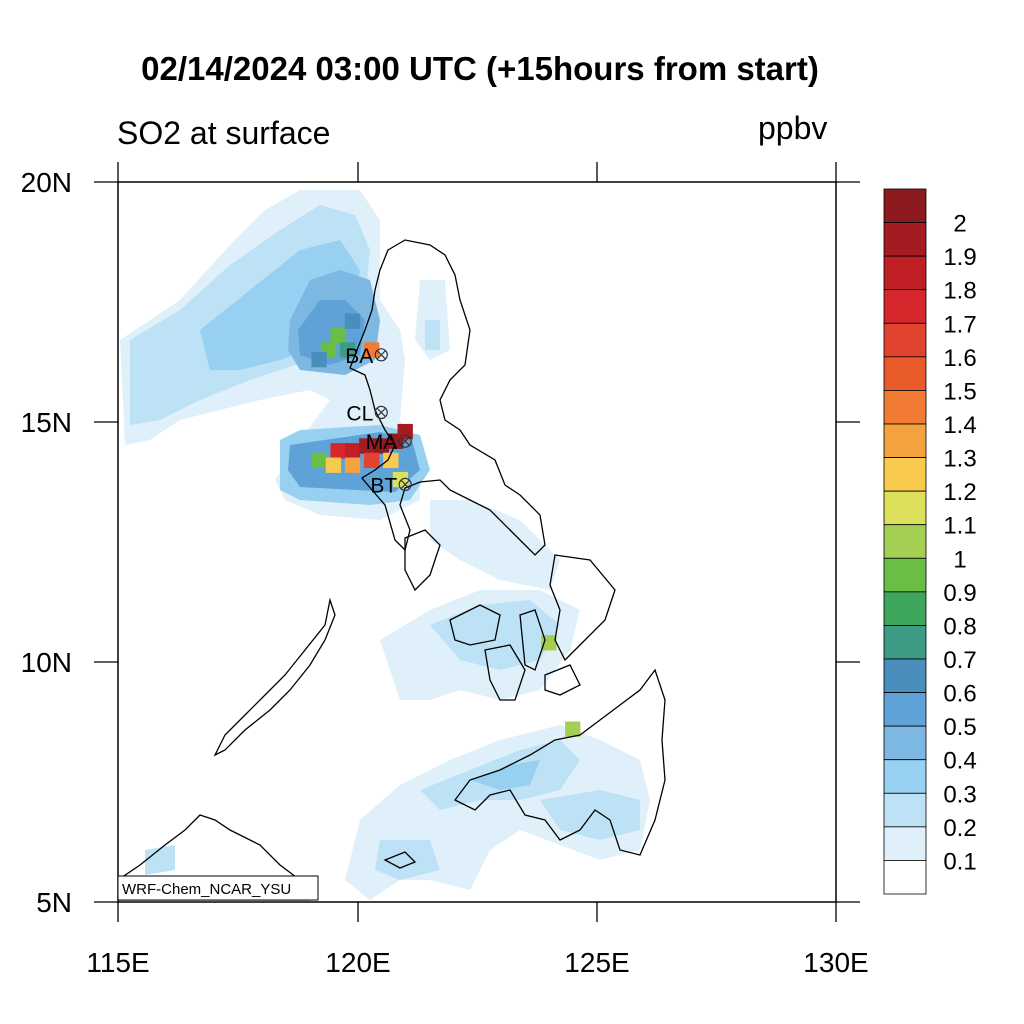  What do you see at coordinates (959, 257) in the screenshot?
I see `colorbar-label: 1.9` at bounding box center [959, 257].